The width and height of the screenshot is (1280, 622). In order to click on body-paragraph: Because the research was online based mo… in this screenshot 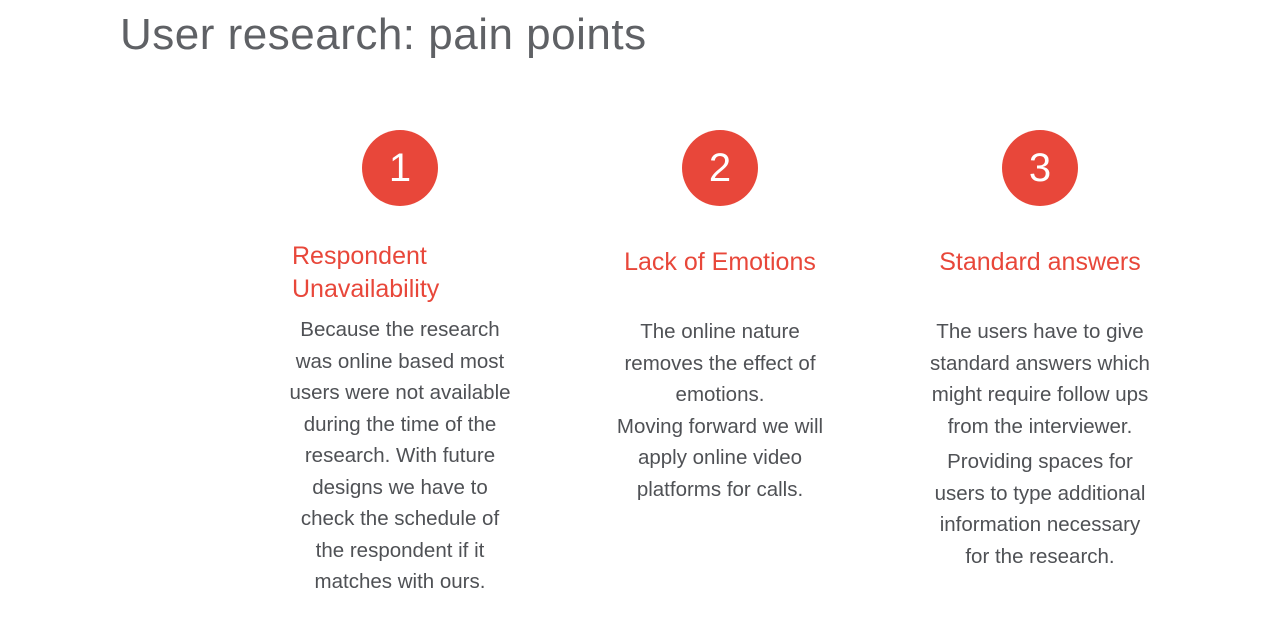, I will do `click(400, 456)`.